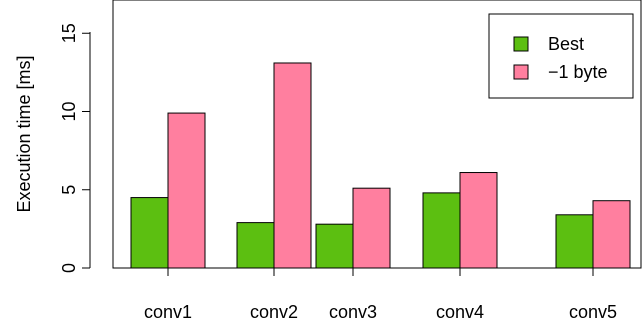 Image resolution: width=642 pixels, height=328 pixels. I want to click on bar-conv5-minus-1-byte, so click(611, 234).